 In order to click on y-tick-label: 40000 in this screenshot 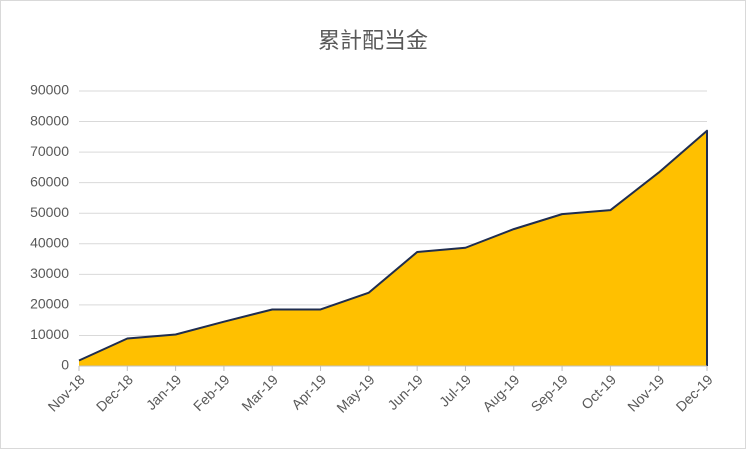, I will do `click(49, 242)`.